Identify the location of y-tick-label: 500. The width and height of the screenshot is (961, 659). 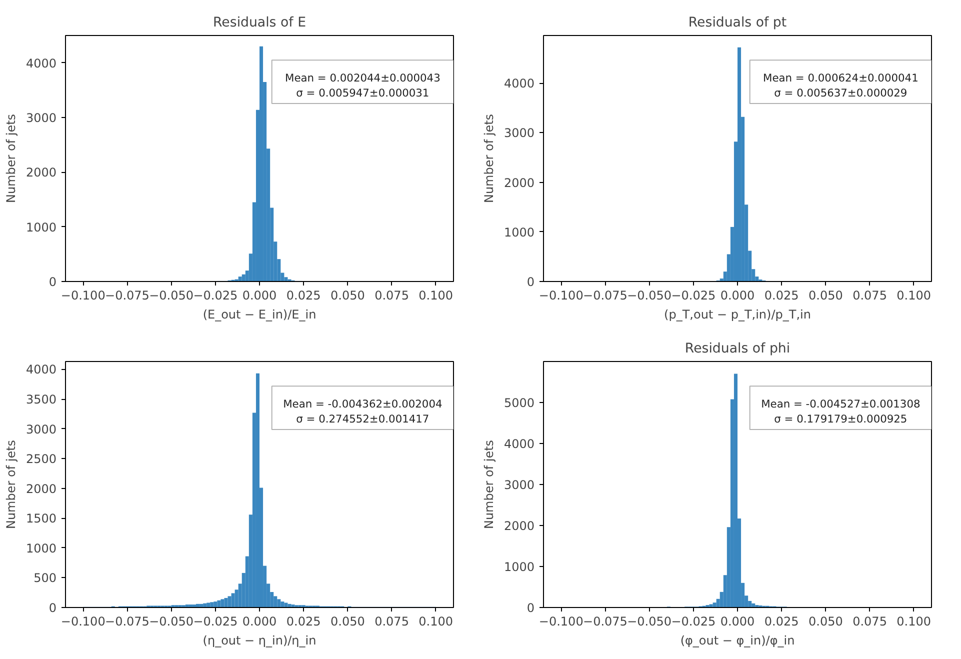
(45, 578).